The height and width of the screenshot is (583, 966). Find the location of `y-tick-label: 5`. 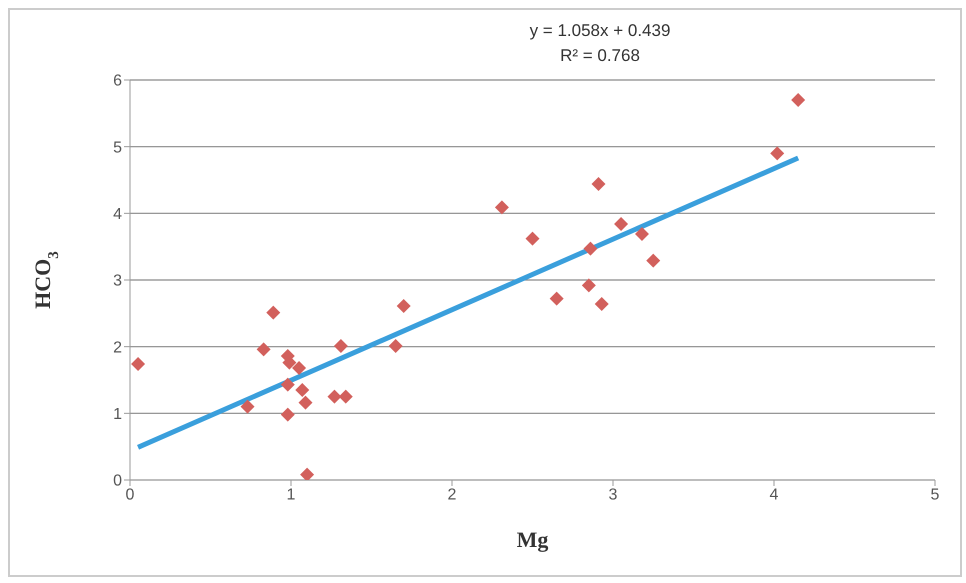

y-tick-label: 5 is located at coordinates (117, 147).